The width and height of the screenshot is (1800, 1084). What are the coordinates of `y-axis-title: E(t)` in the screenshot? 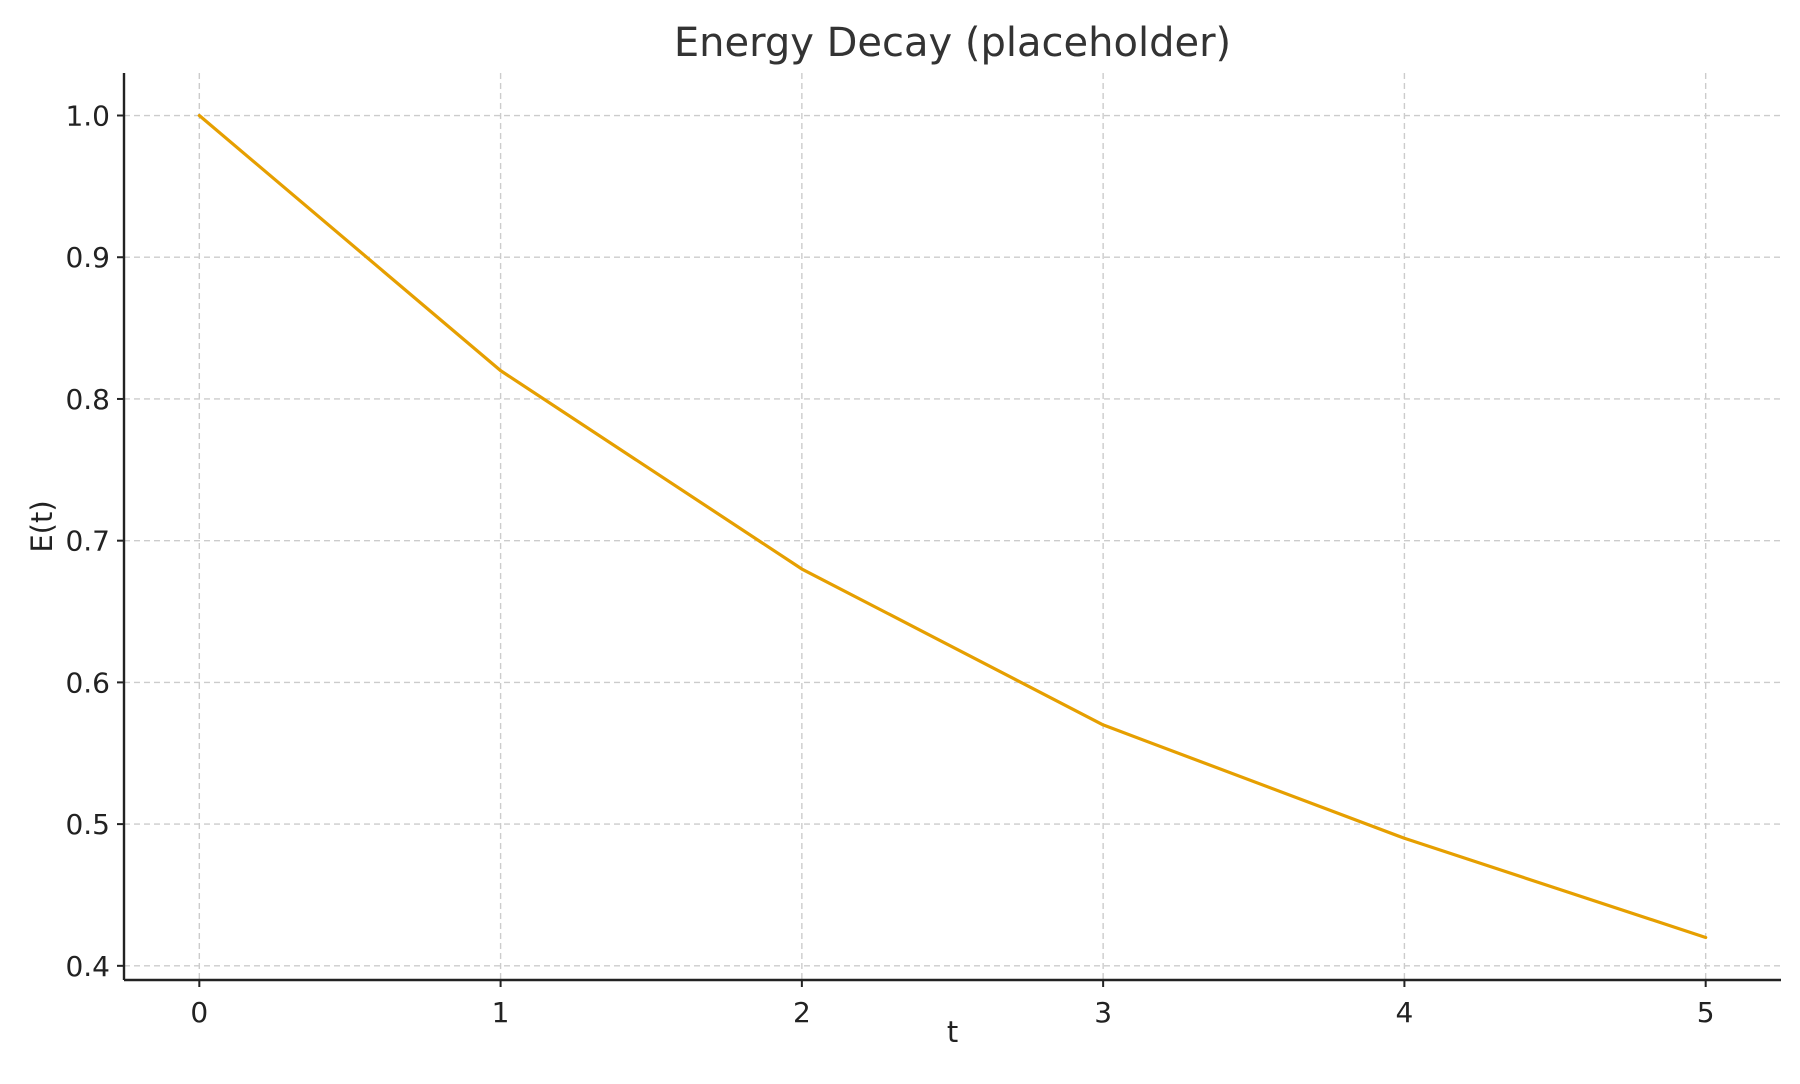 It's located at (42, 526).